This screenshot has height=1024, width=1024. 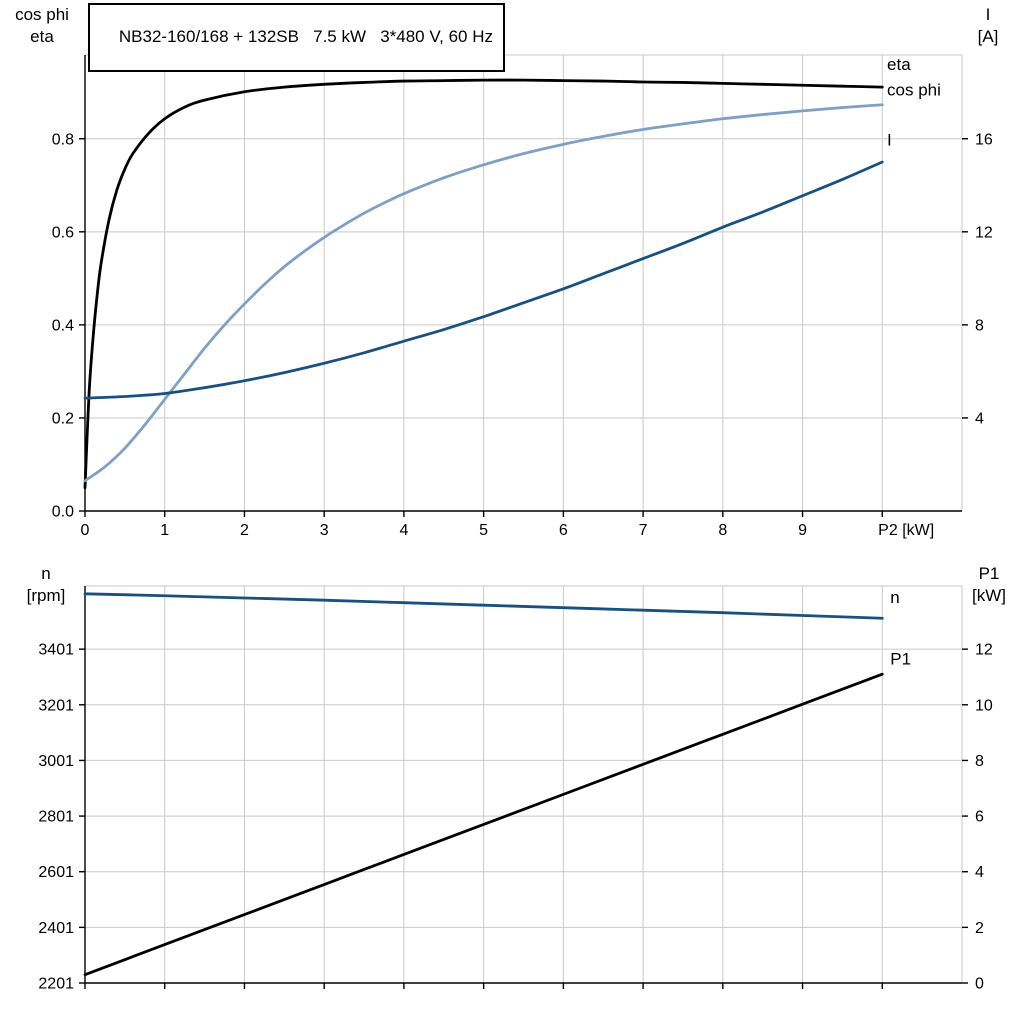 I want to click on top-chart-right-axis-title: I [A], so click(x=988, y=26).